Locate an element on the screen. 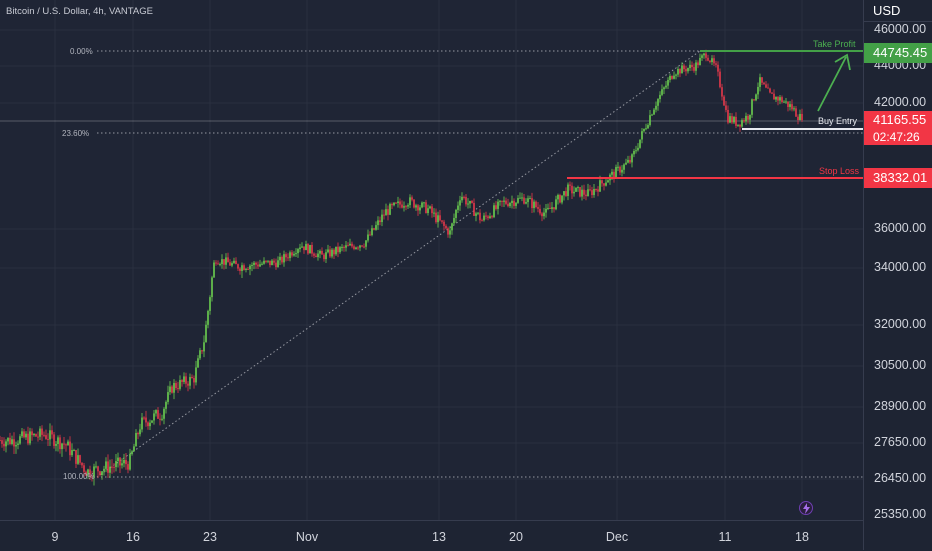 The width and height of the screenshot is (932, 551). flash-icon is located at coordinates (806, 508).